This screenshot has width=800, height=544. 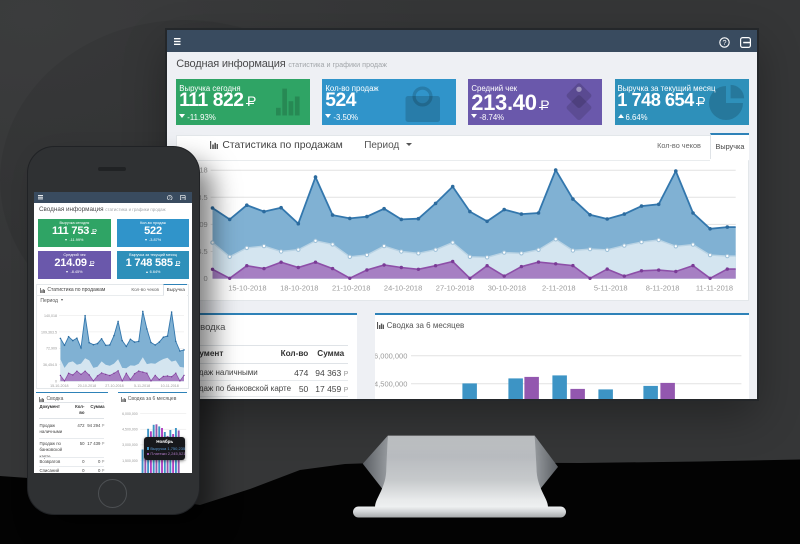 I want to click on svg-text: 36,454.5, so click(x=50, y=365).